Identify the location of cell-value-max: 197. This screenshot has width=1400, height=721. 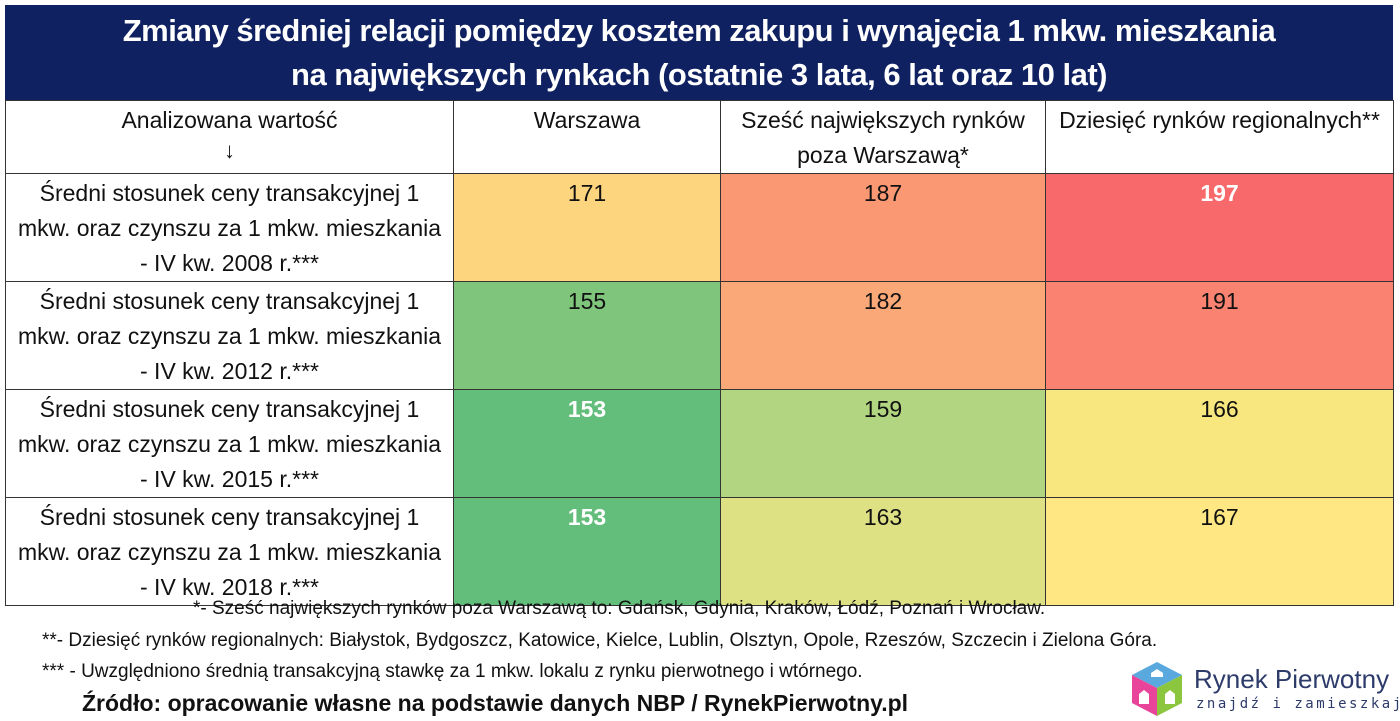
(1219, 227).